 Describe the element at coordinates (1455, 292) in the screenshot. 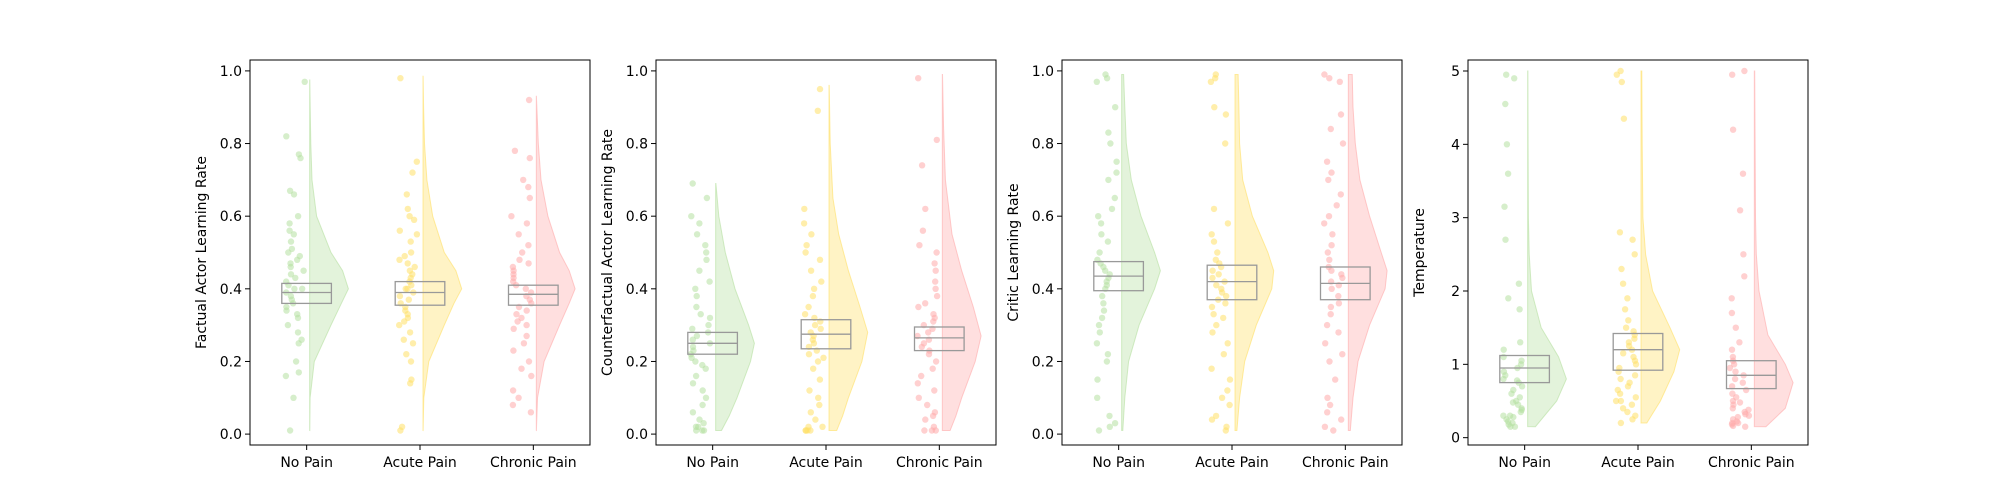

I see `y-tick-label: 2` at that location.